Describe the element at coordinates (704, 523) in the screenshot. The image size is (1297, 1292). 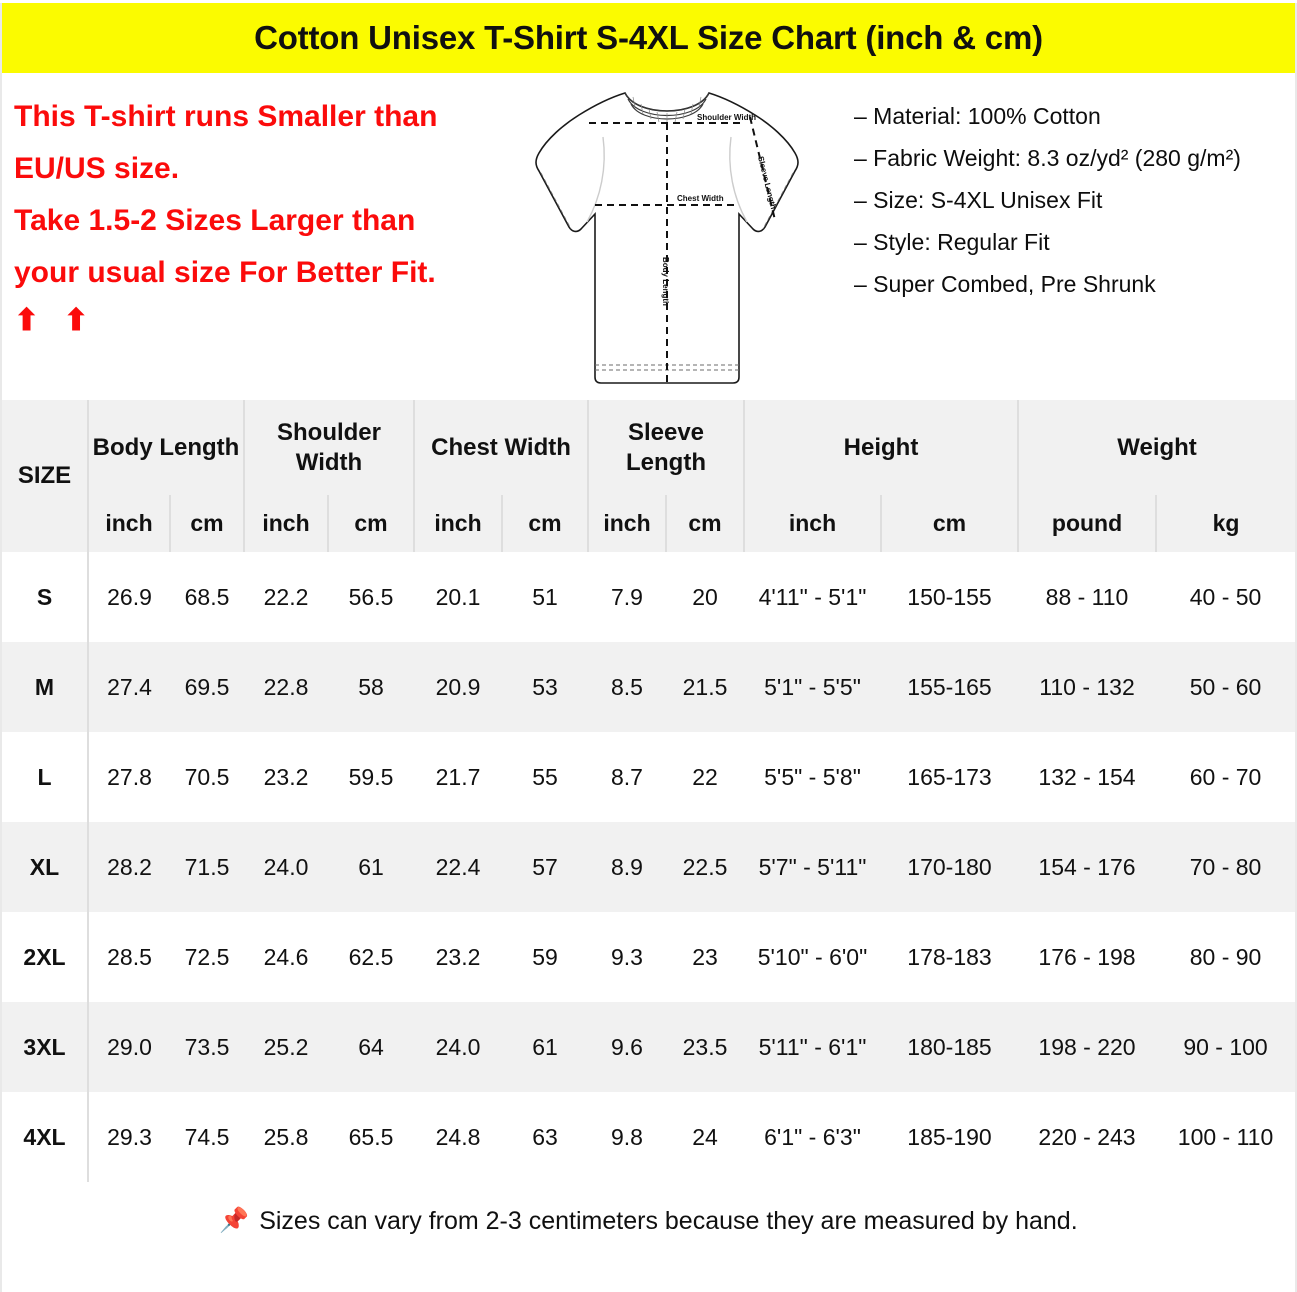
I see `unit-sleeve-length-cm: cm` at that location.